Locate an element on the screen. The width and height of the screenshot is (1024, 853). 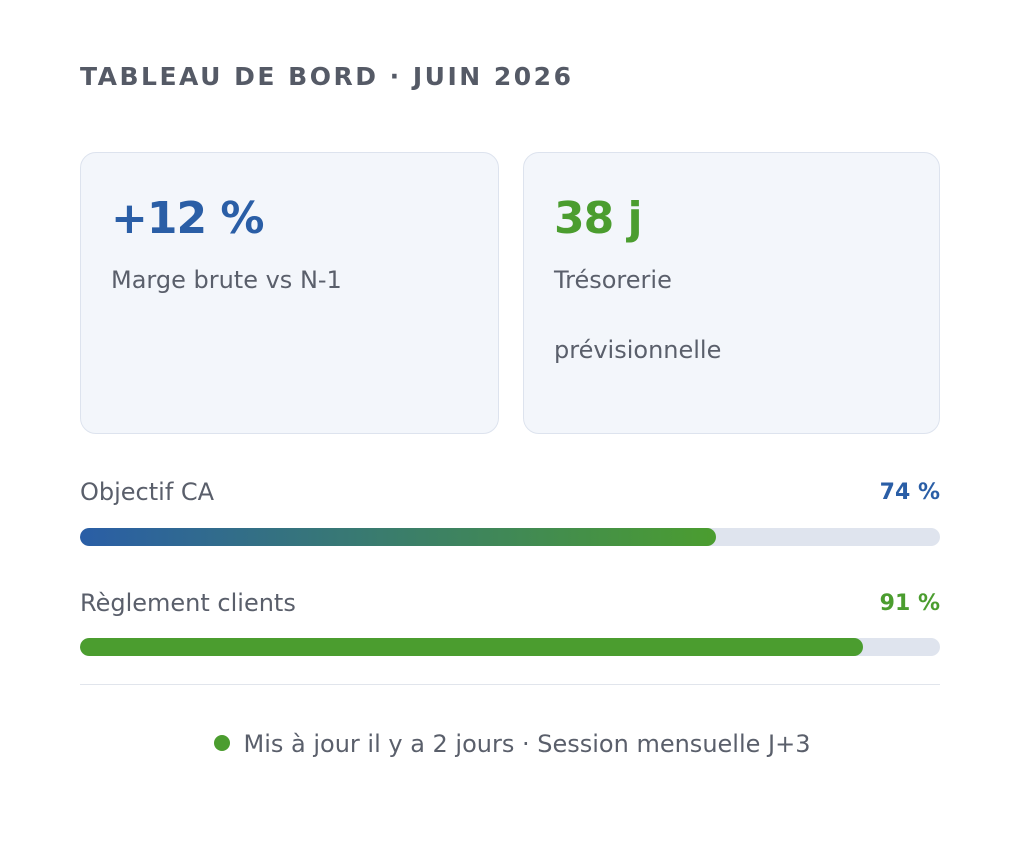
progress-label: Objectif CA is located at coordinates (147, 492).